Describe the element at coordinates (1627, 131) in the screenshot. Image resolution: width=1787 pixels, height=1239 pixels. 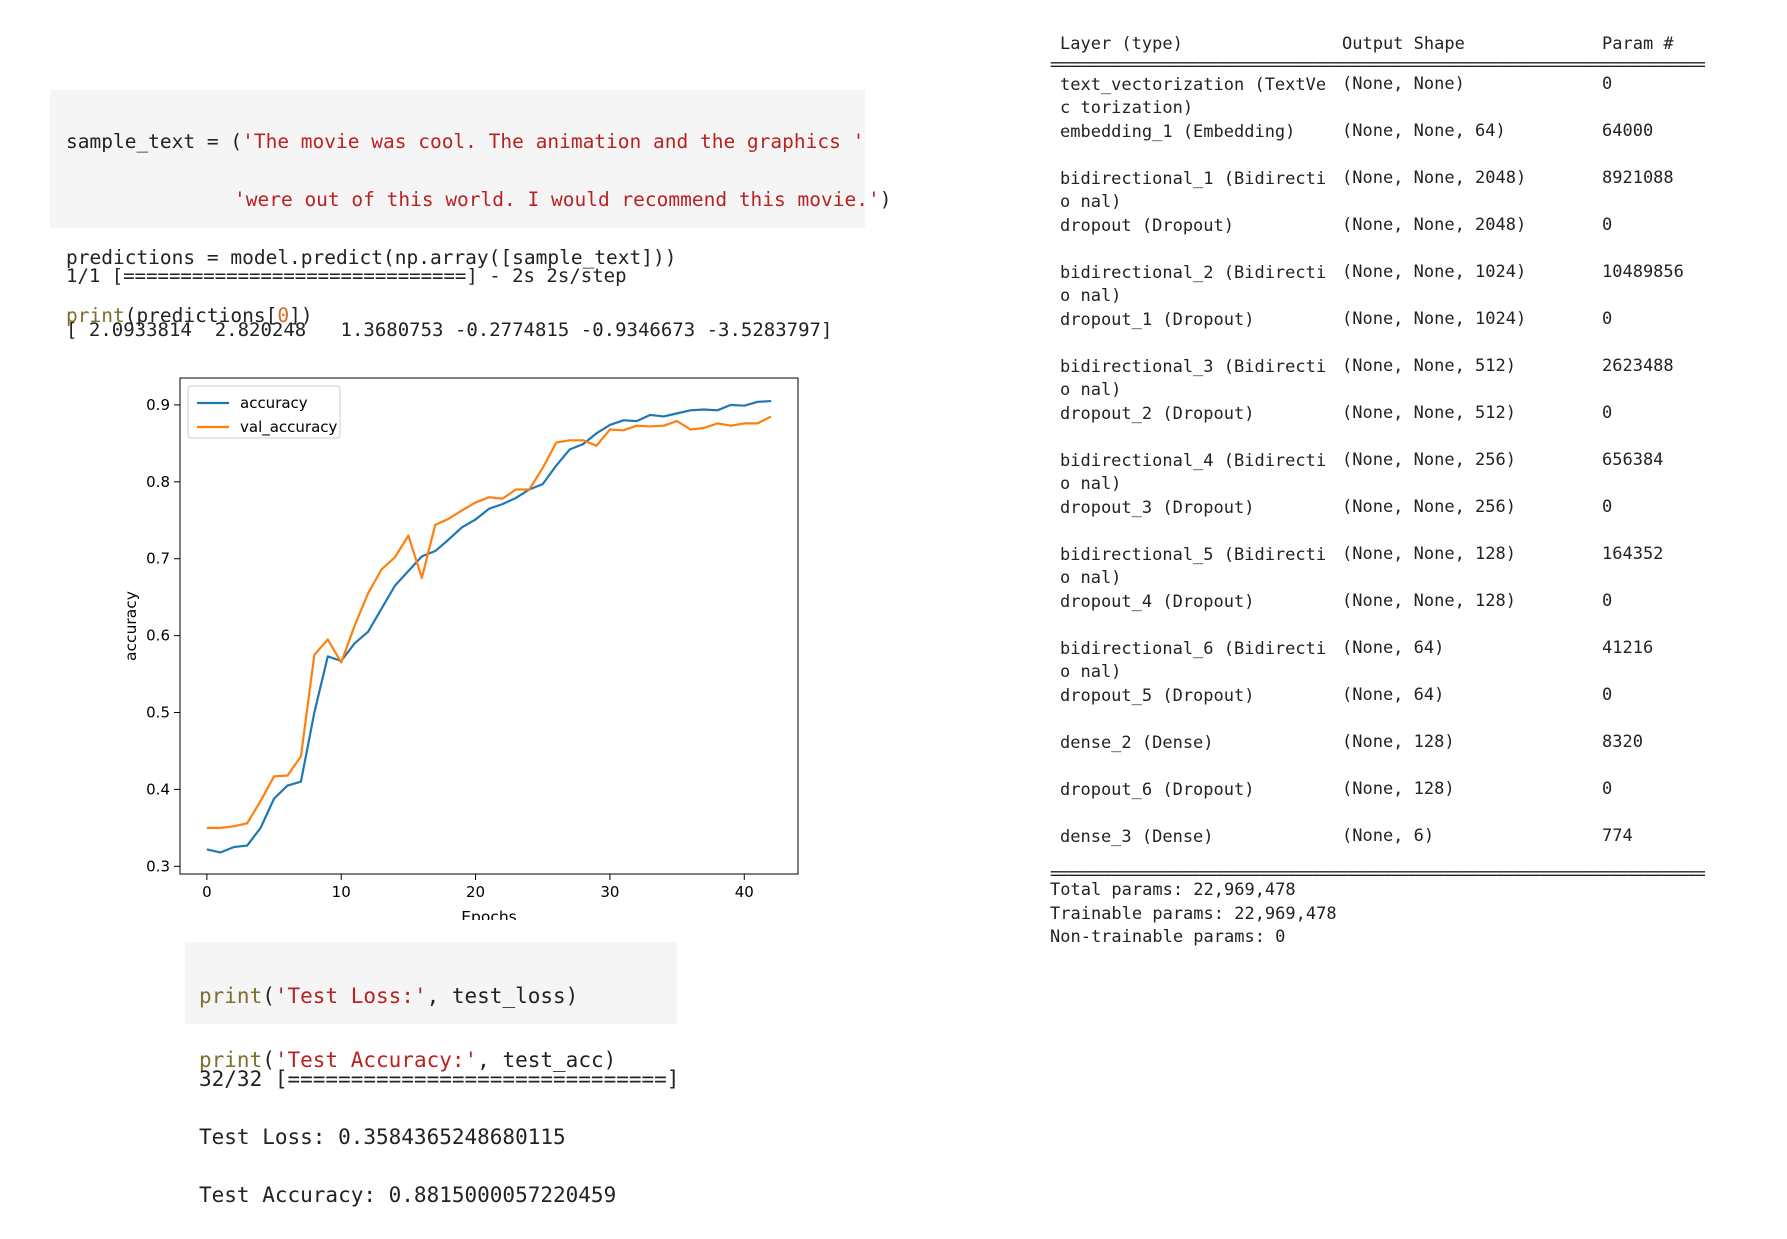
I see `param-count: 64000` at that location.